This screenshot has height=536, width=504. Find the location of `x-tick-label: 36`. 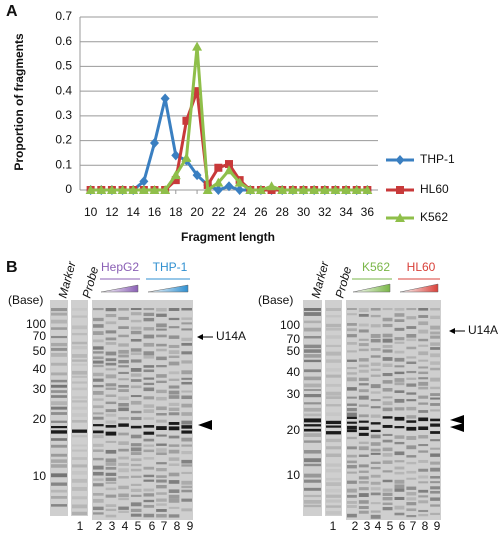

x-tick-label: 36 is located at coordinates (368, 212).